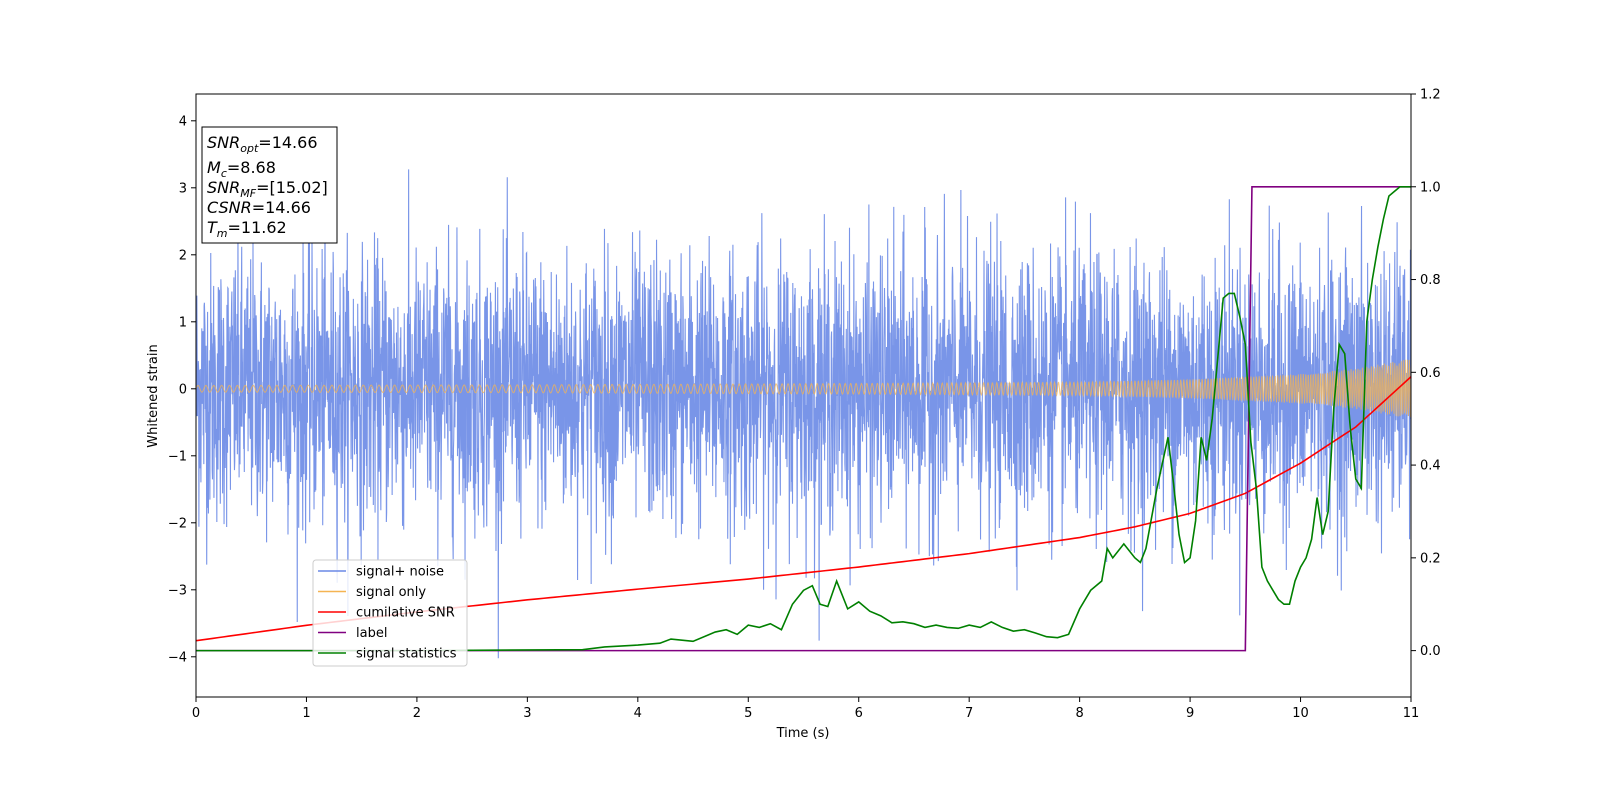 The width and height of the screenshot is (1600, 800). I want to click on y2-ticks: 0.0 0.2 0.4 0.6 0.8 1.0 1.2, so click(1426, 373).